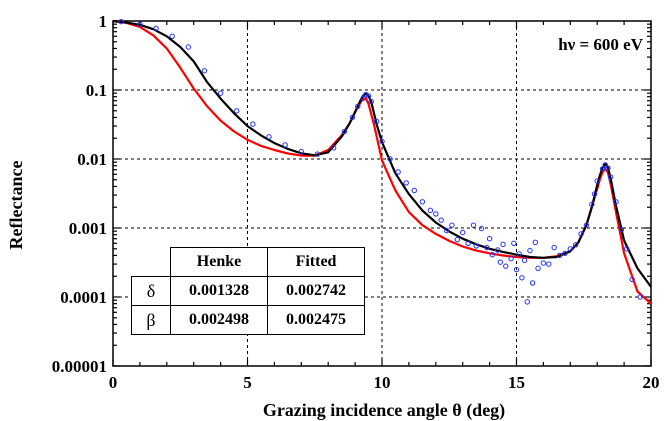  Describe the element at coordinates (151, 291) in the screenshot. I see `row-symbol-delta: δ` at that location.